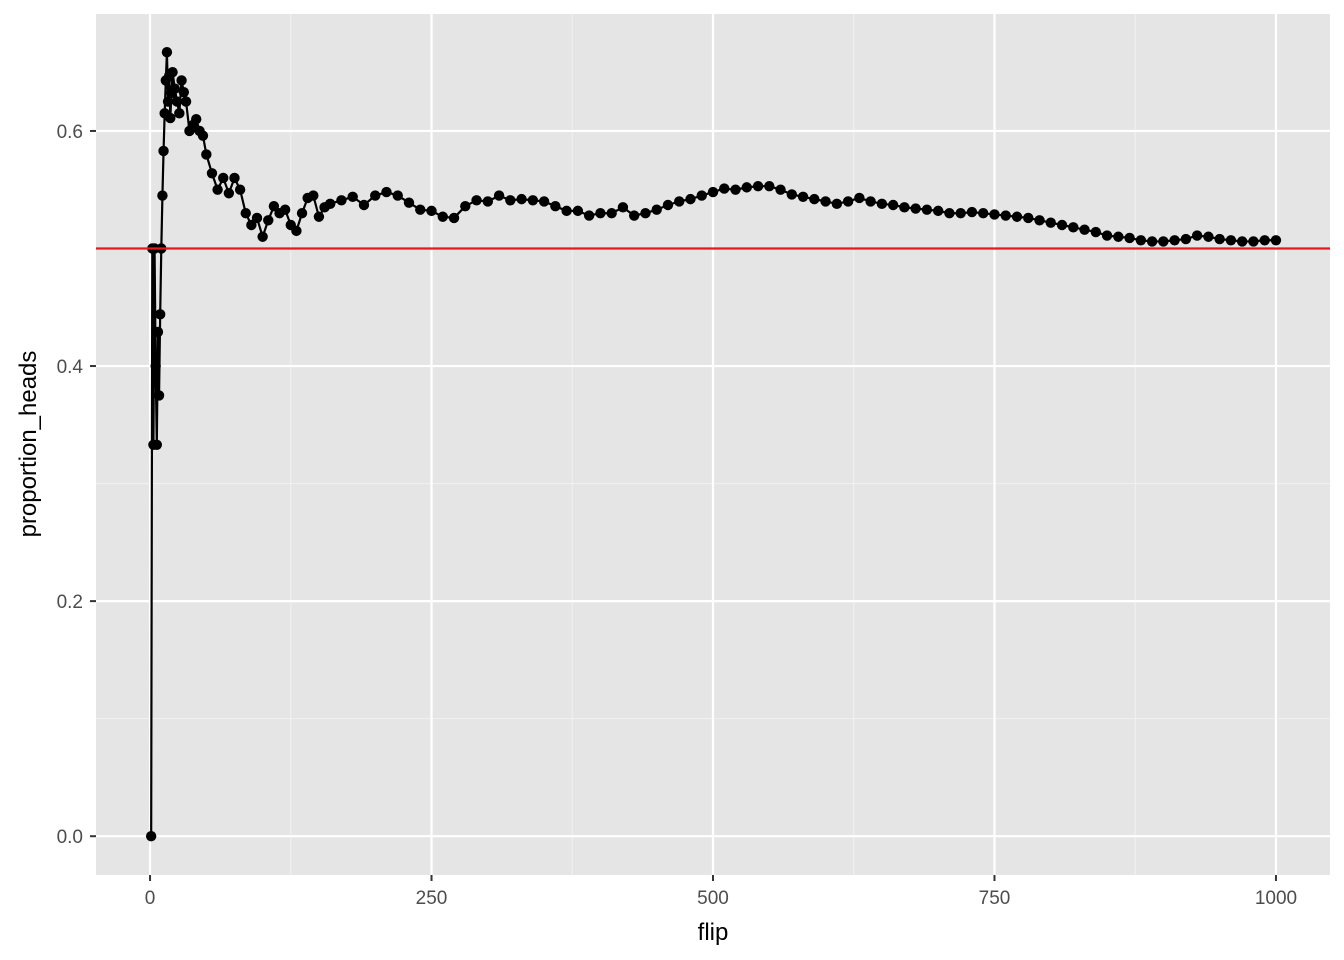  Describe the element at coordinates (70, 367) in the screenshot. I see `y-tick-label: 0.4` at that location.